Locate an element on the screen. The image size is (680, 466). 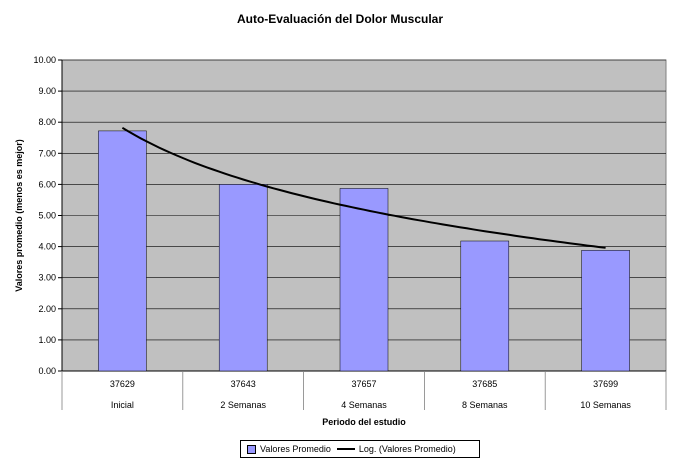
y-tick-label: 2.00 is located at coordinates (47, 309).